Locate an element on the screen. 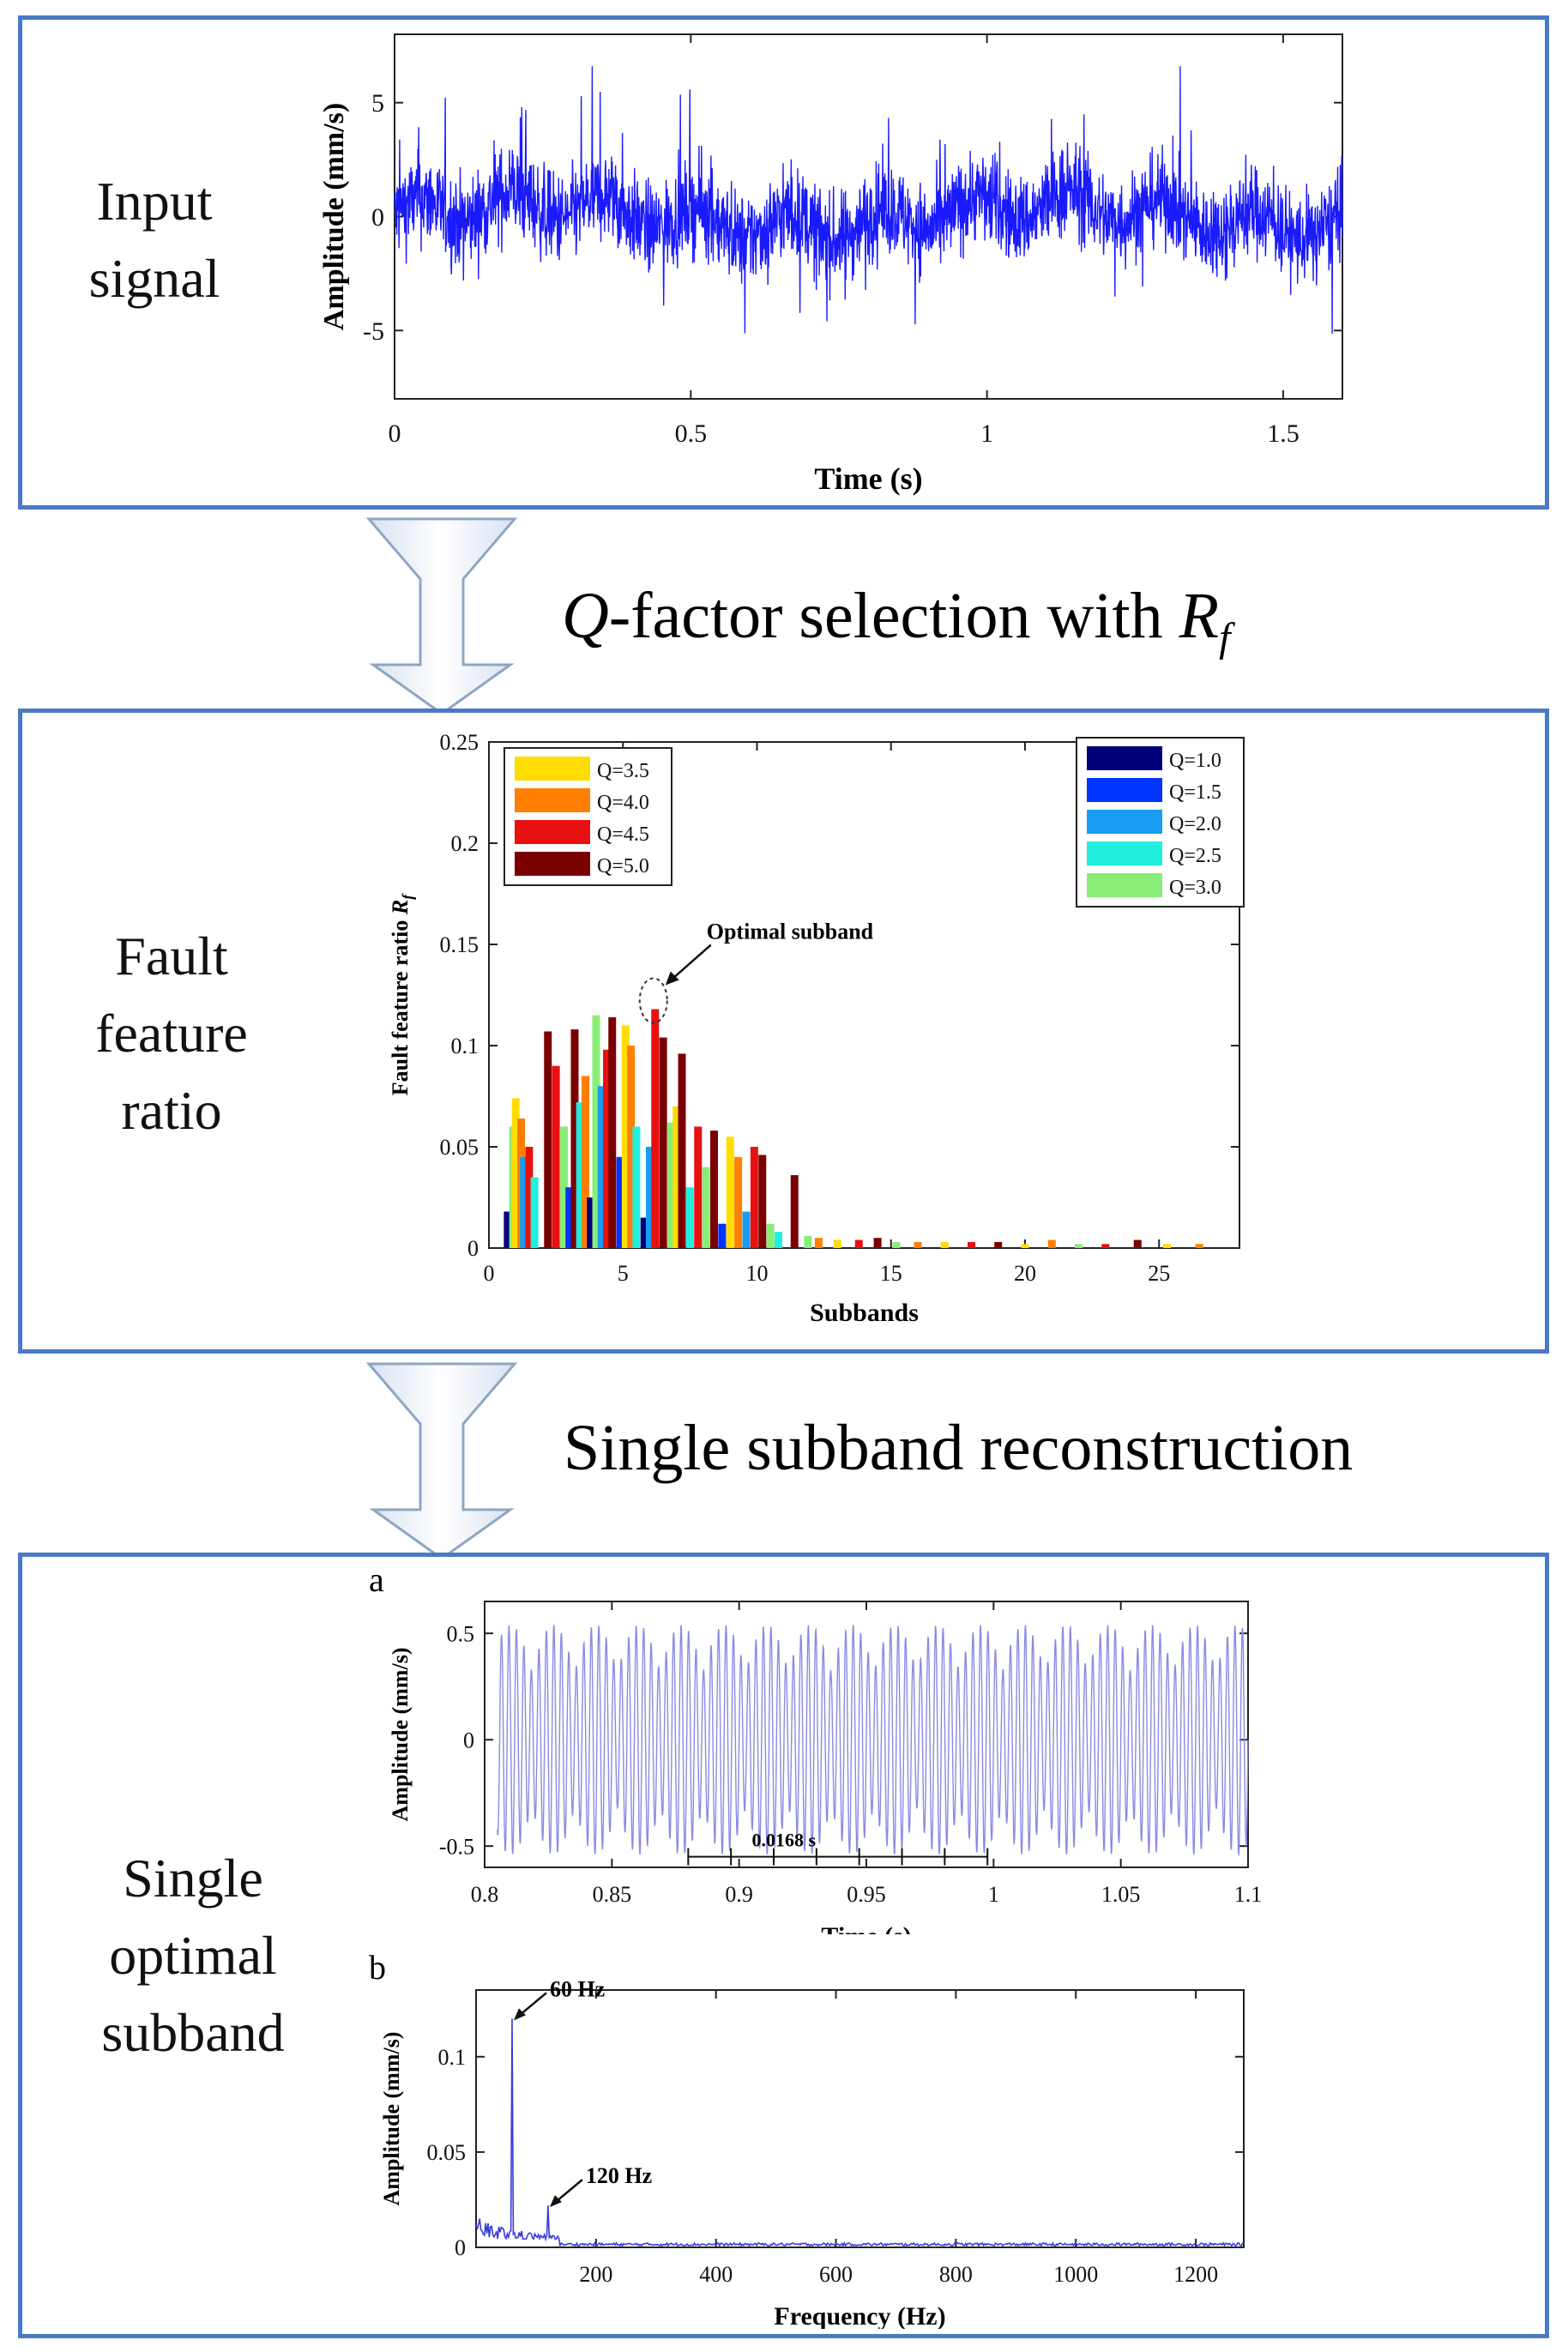 The width and height of the screenshot is (1568, 2352). panel-tag: a is located at coordinates (377, 1580).